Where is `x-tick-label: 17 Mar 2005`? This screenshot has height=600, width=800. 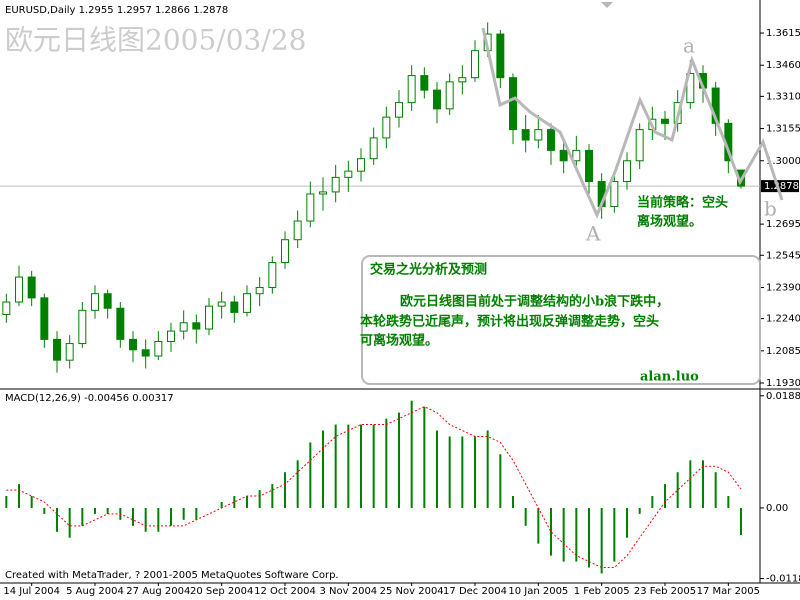
x-tick-label: 17 Mar 2005 is located at coordinates (728, 591).